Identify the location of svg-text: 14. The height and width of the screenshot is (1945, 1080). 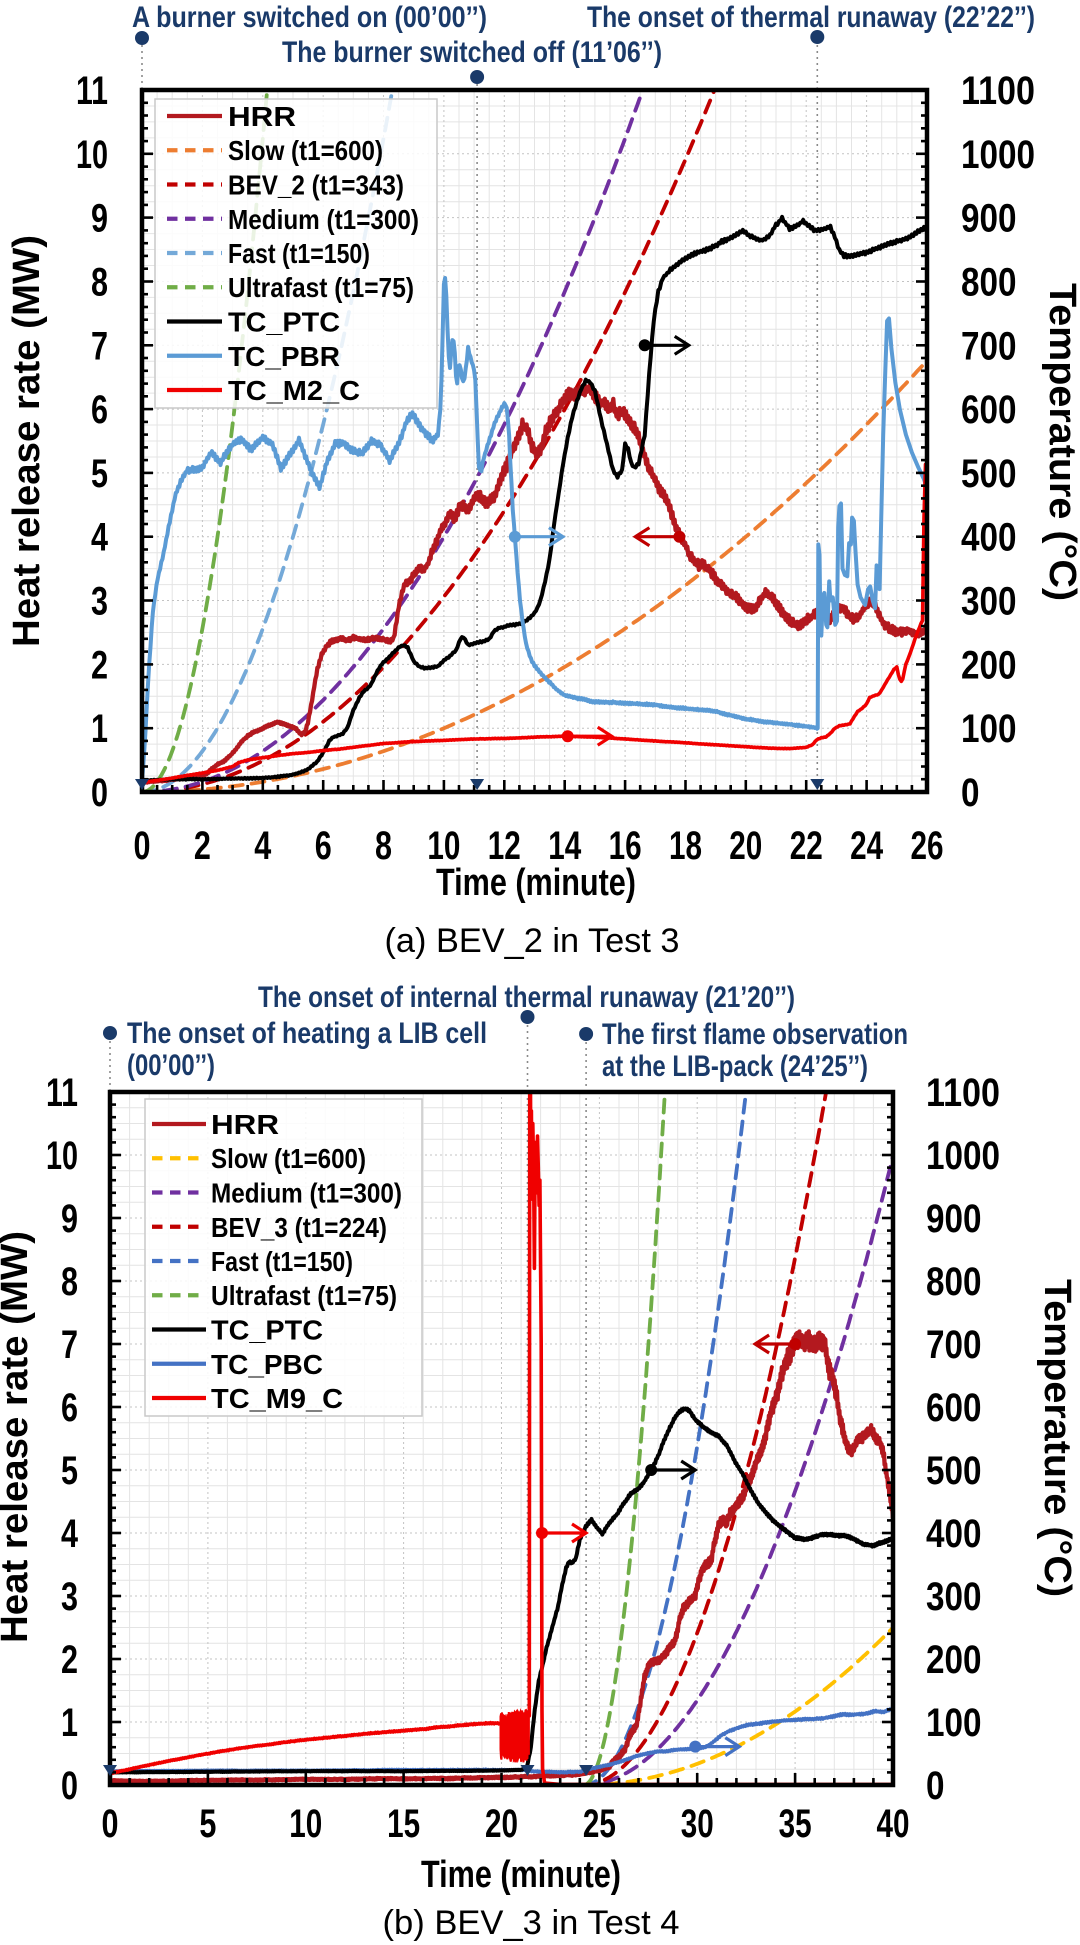
(565, 846).